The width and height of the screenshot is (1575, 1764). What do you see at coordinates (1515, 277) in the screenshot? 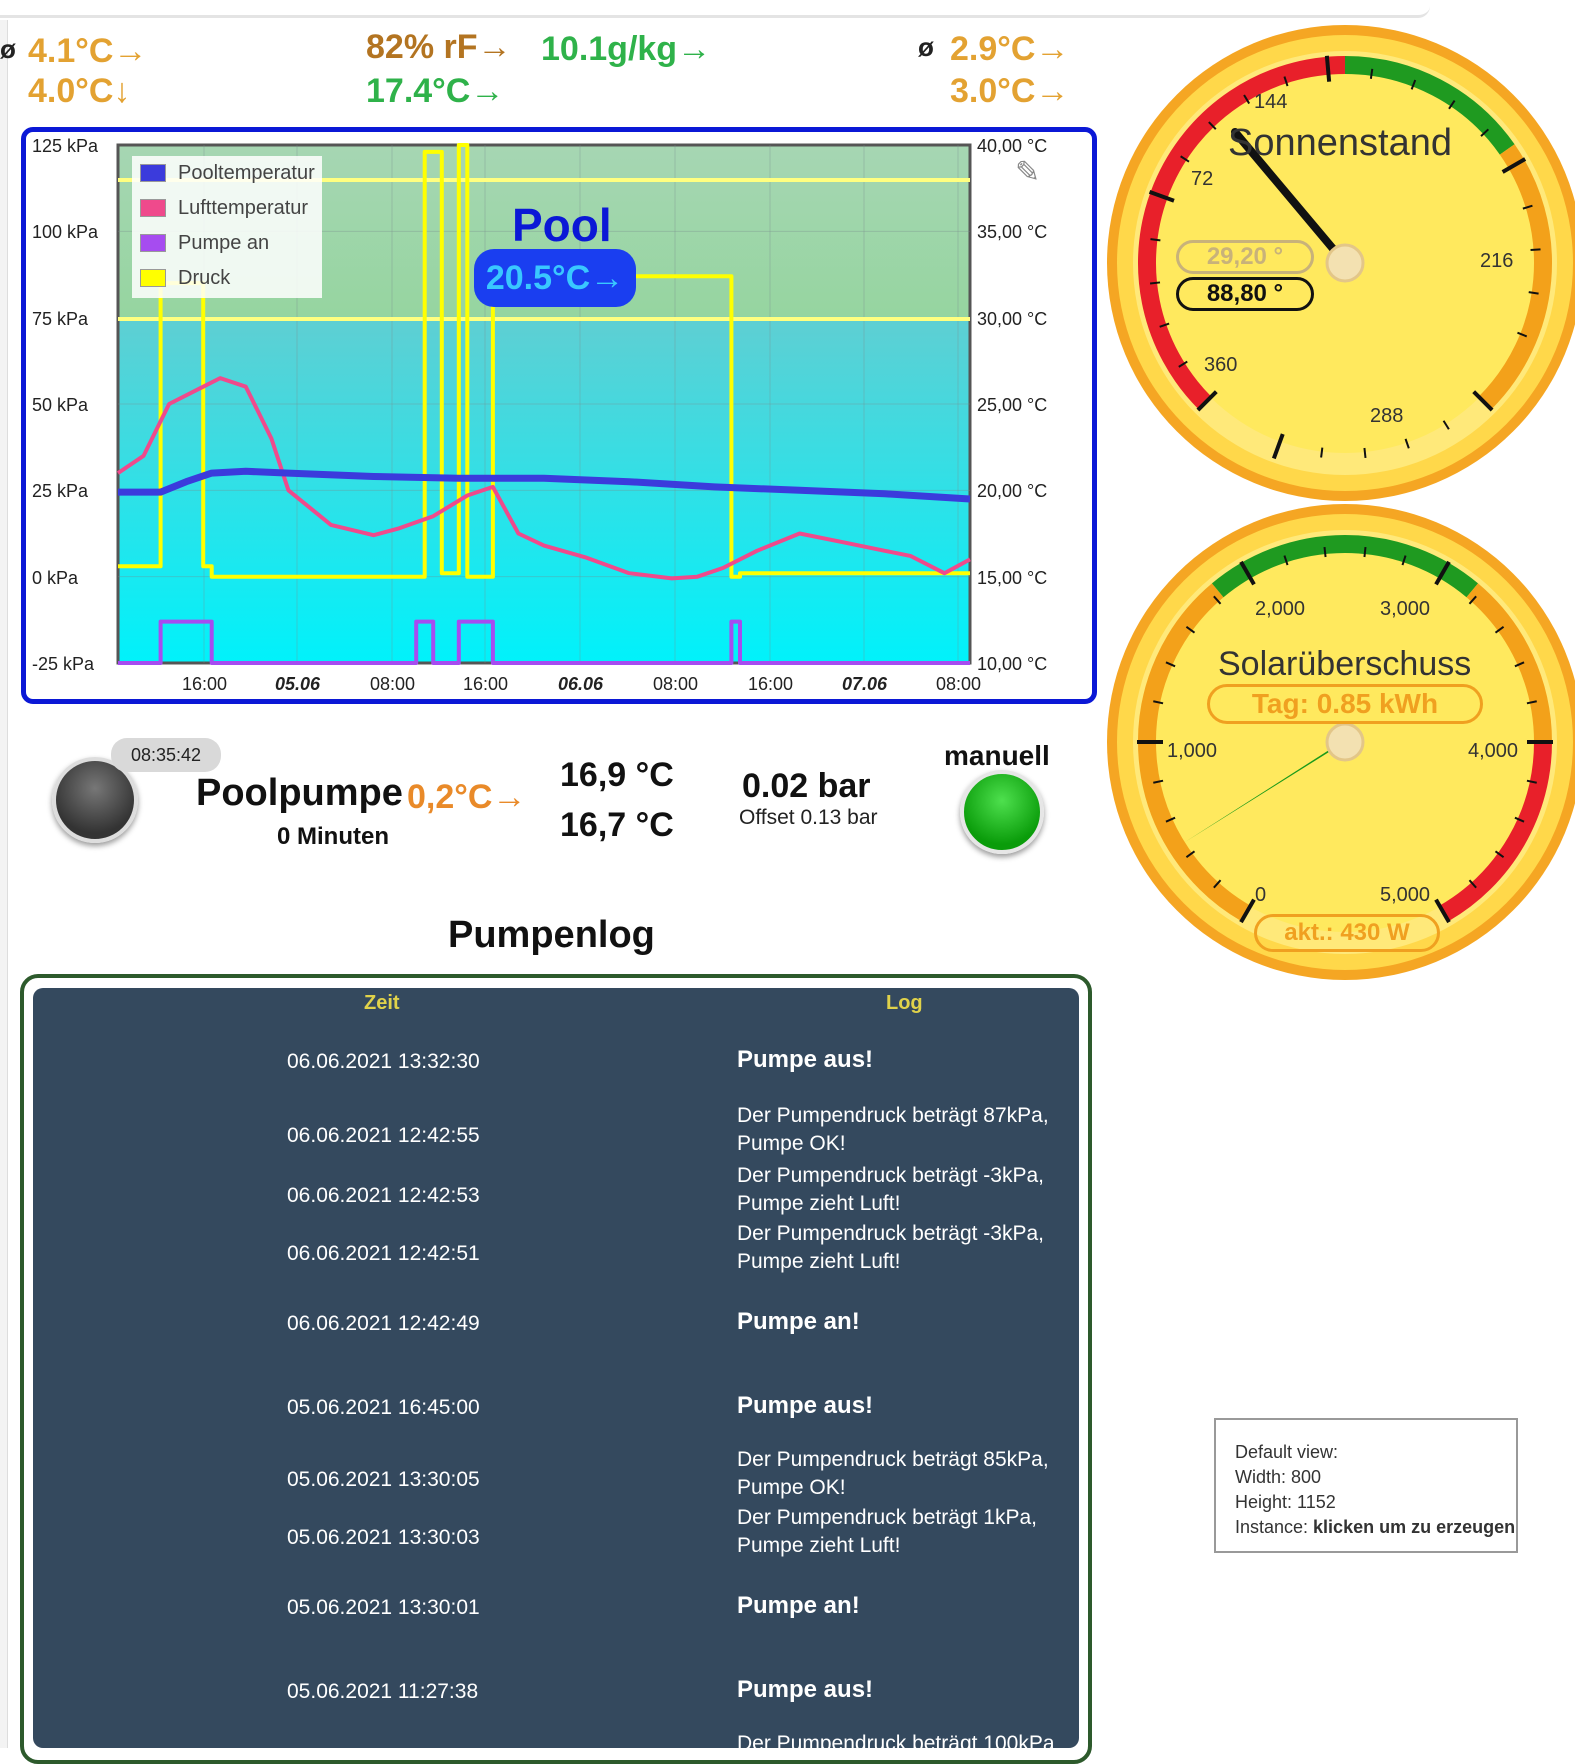
I see `sun-arc-orange` at bounding box center [1515, 277].